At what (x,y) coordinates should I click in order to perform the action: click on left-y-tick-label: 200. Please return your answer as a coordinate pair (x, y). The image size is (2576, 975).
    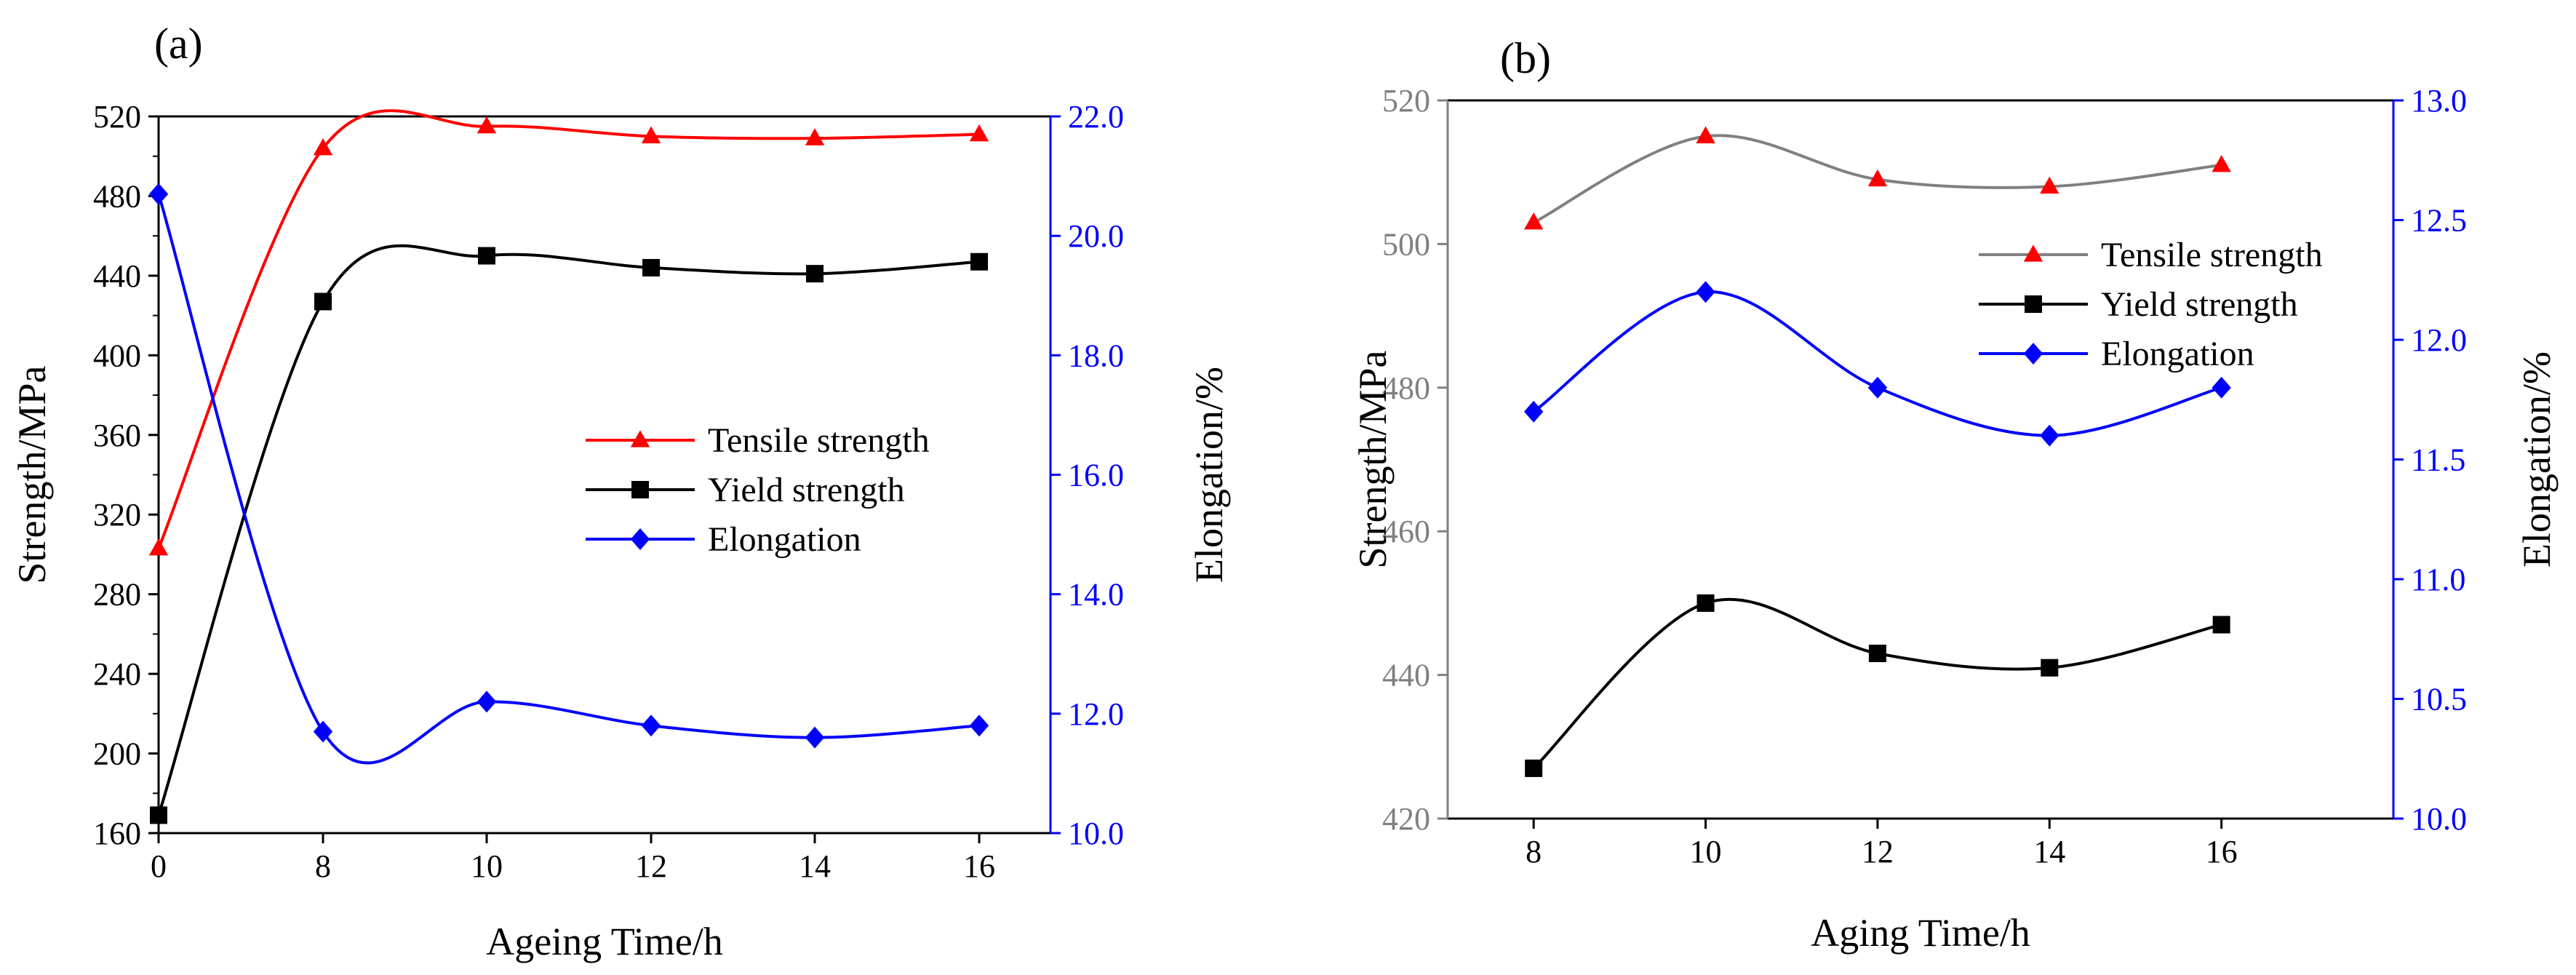
    Looking at the image, I should click on (117, 754).